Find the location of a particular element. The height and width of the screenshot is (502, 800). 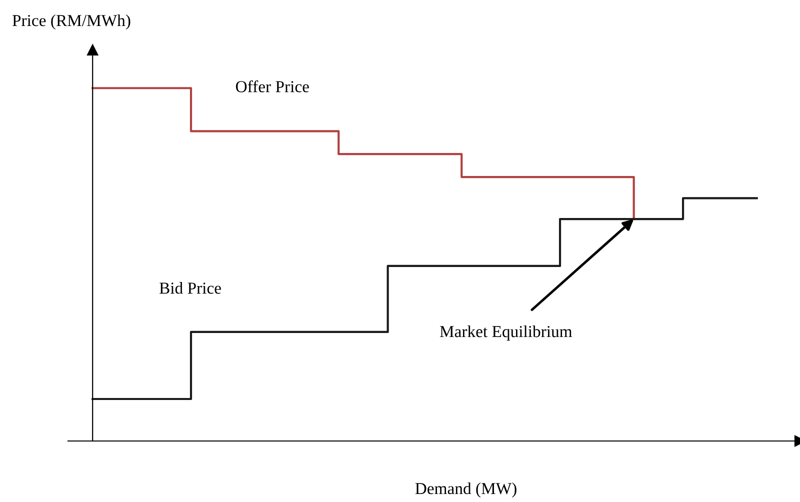

text: Bid Price is located at coordinates (190, 288).